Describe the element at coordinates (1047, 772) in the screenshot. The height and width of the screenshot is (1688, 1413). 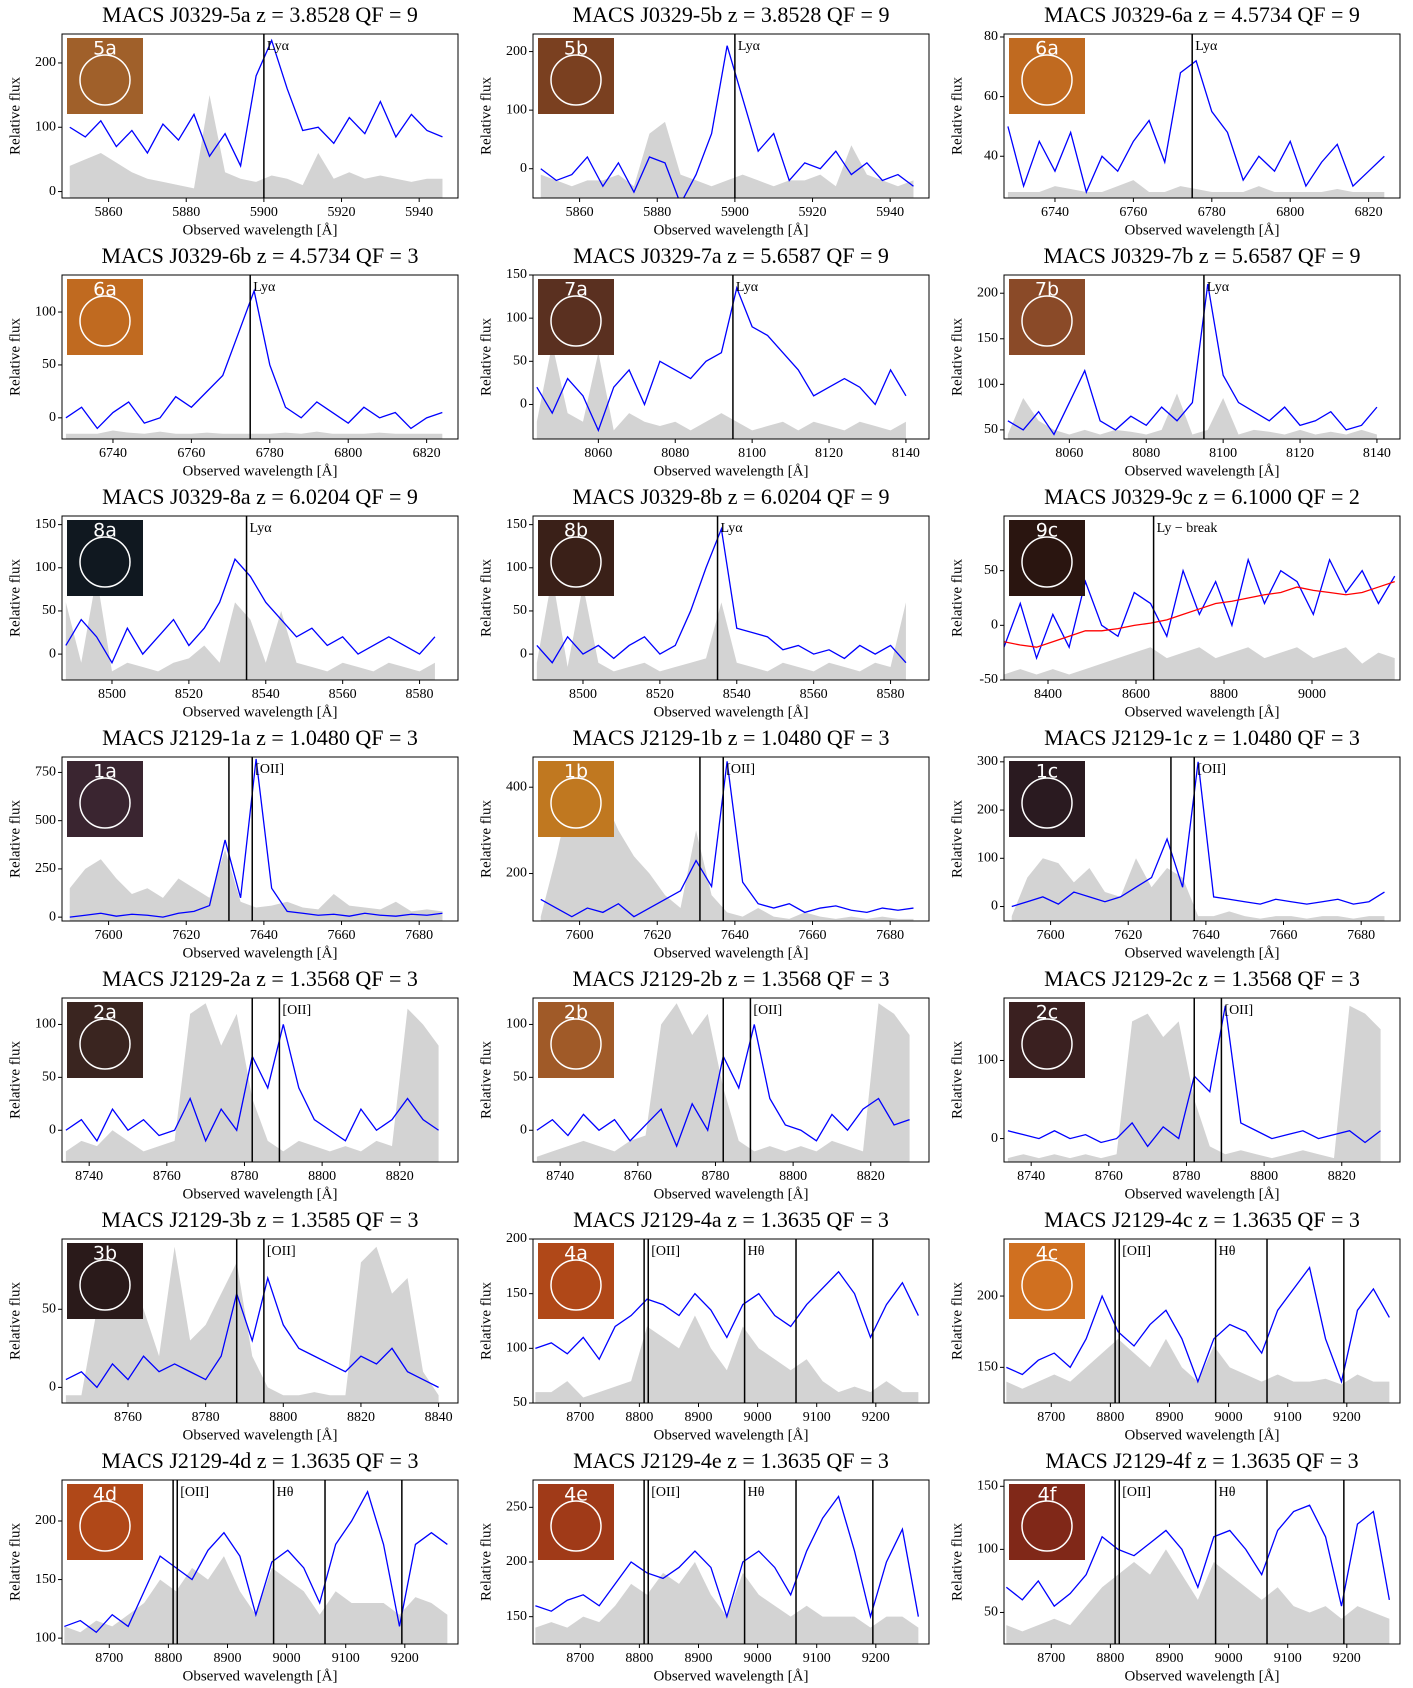
I see `inset-label: 1c` at that location.